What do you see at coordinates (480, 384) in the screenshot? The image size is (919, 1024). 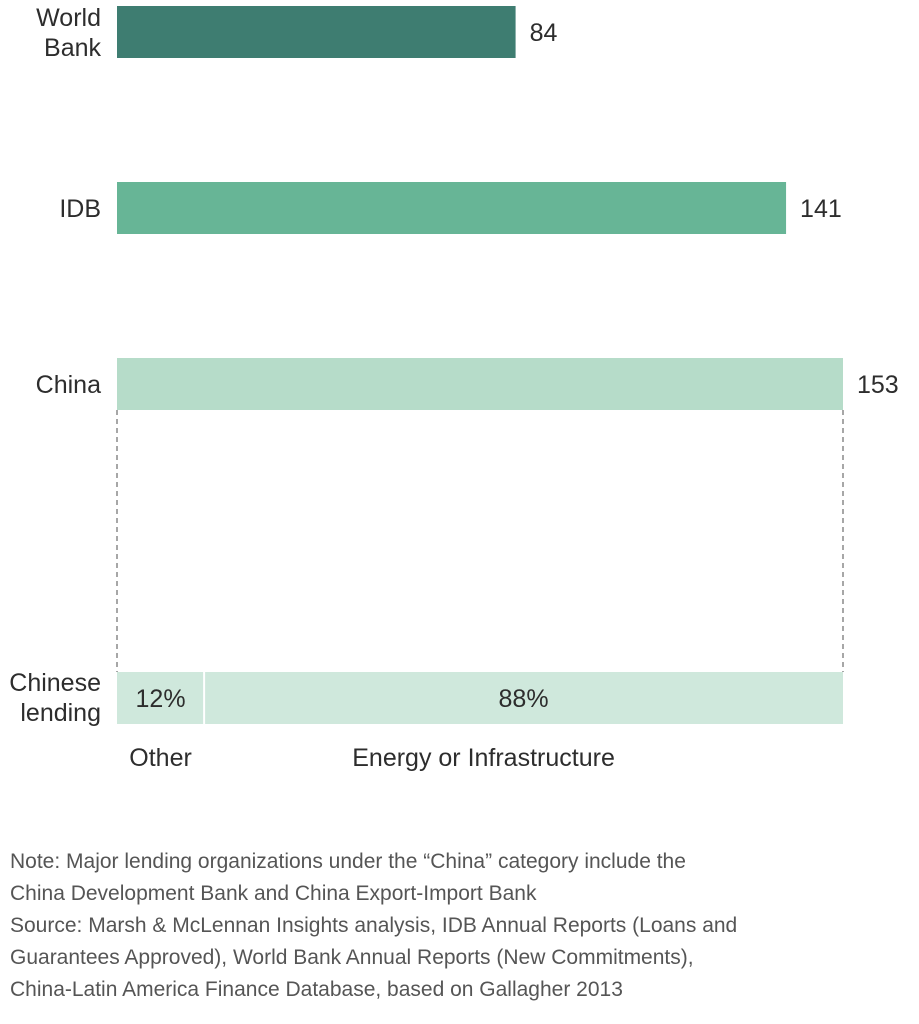 I see `bar-china` at bounding box center [480, 384].